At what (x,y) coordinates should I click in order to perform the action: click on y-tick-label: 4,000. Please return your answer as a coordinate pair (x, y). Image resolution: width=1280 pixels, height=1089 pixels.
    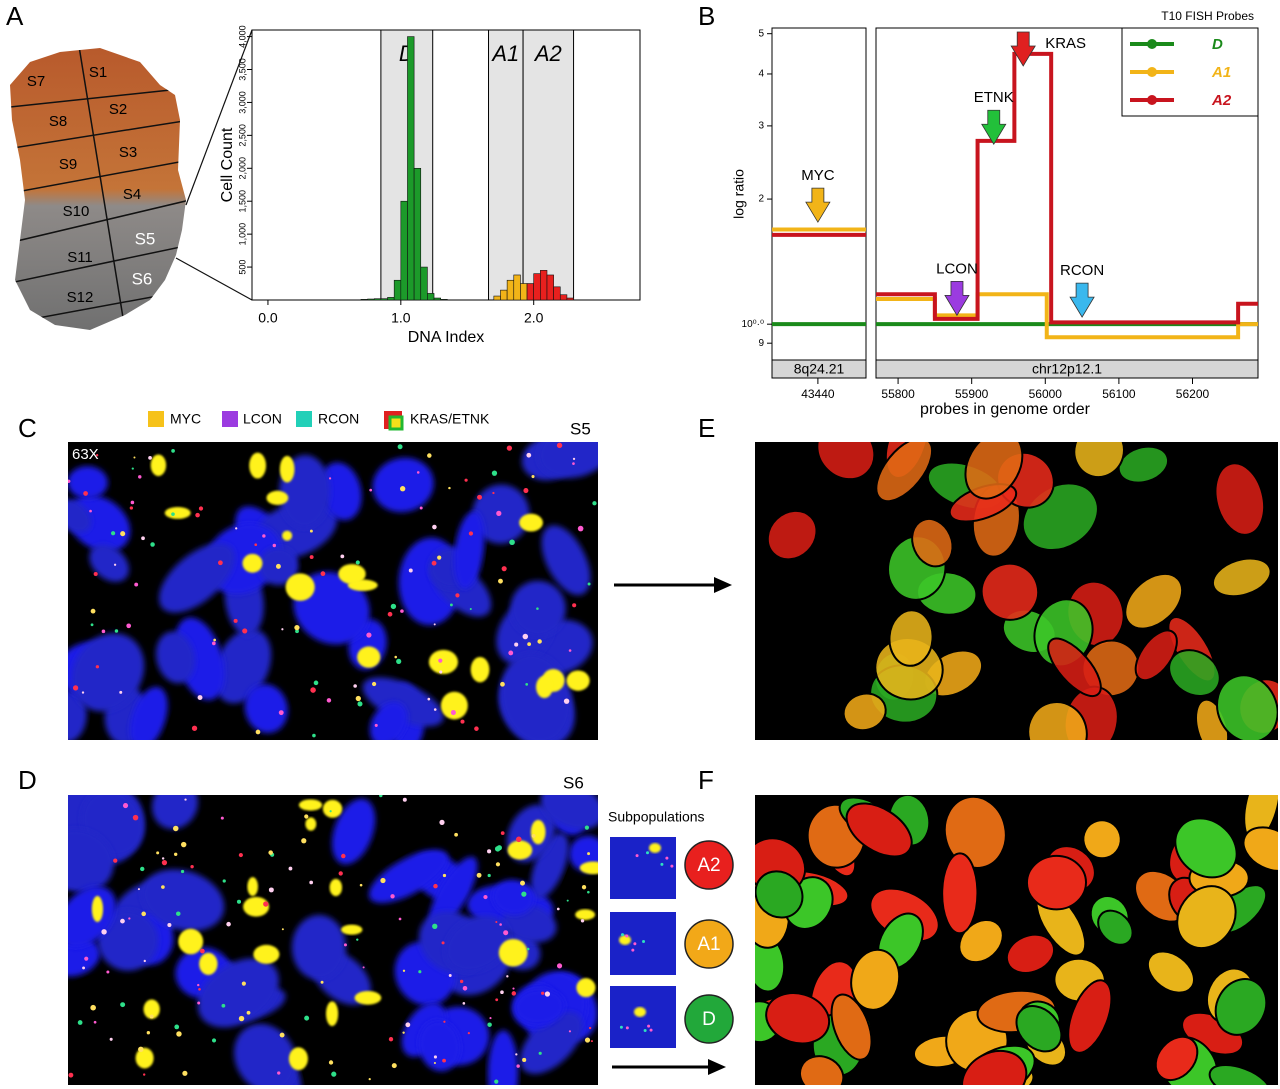
    Looking at the image, I should click on (242, 36).